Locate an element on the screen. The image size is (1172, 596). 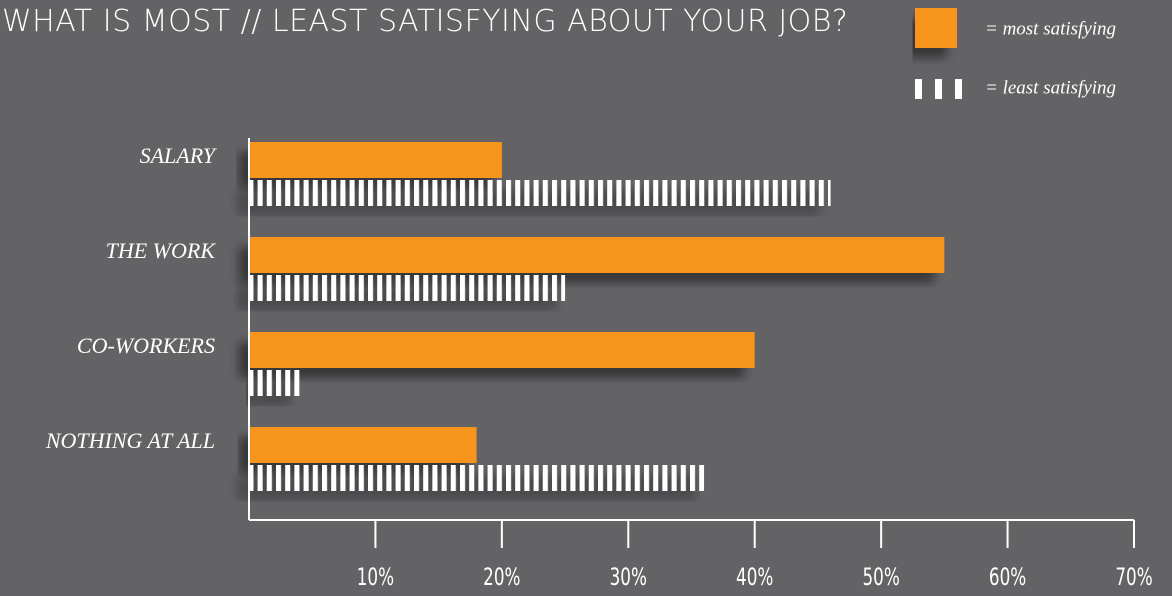
legend-label: = least satisfying is located at coordinates (1050, 87).